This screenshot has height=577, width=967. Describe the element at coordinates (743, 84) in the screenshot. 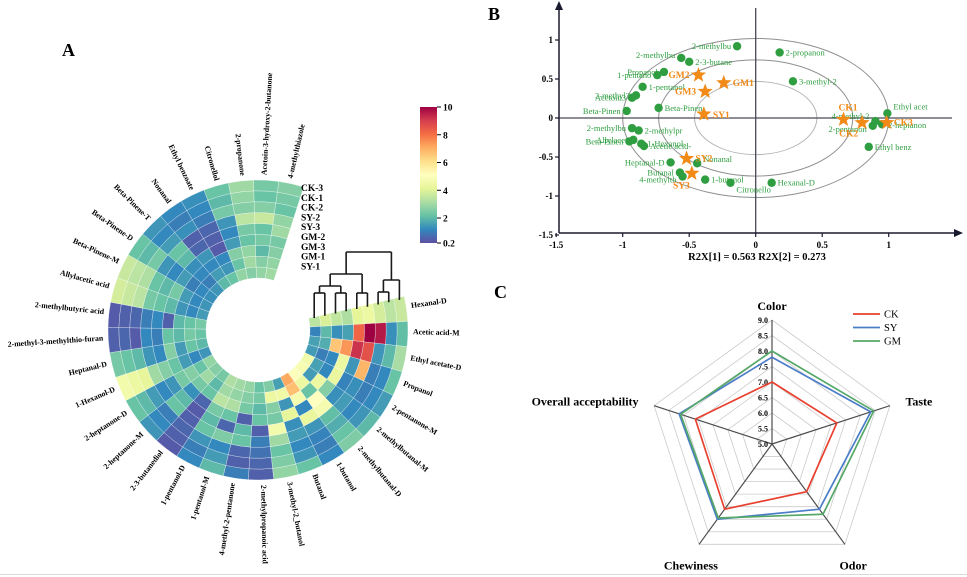

I see `score-label: GM1` at that location.